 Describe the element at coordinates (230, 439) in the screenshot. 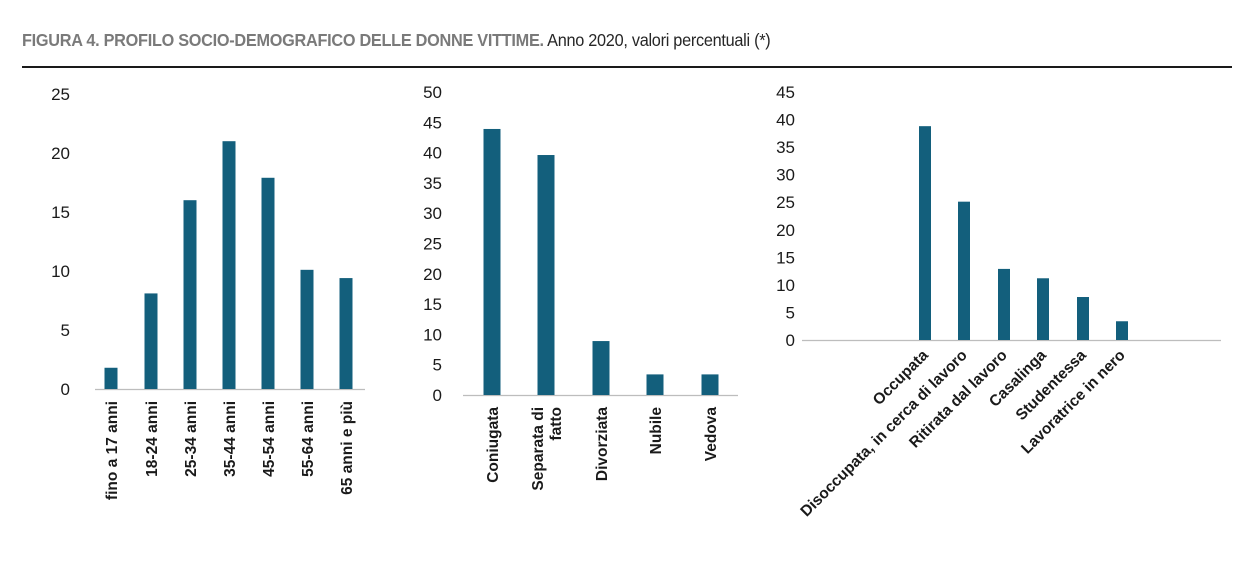

I see `x-category-label: 35-44 anni` at that location.